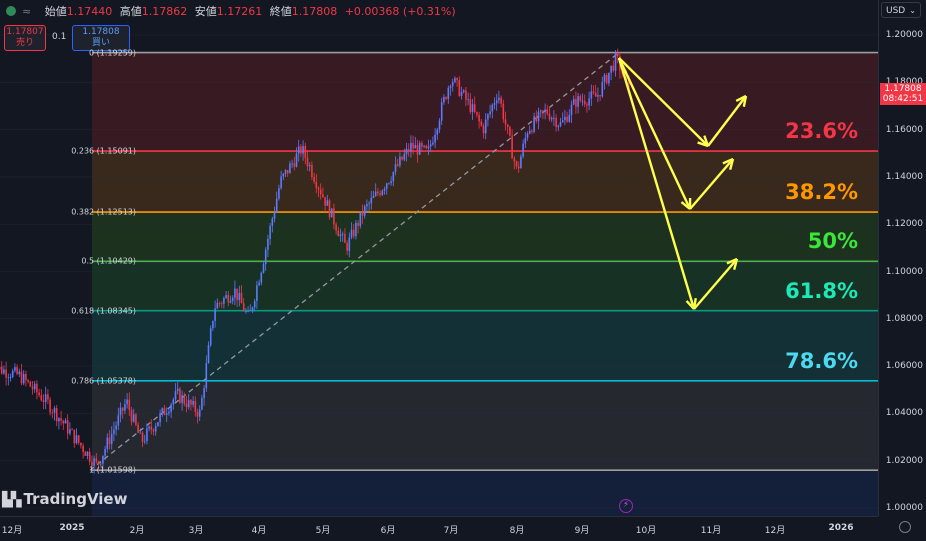 The width and height of the screenshot is (926, 541). Describe the element at coordinates (901, 10) in the screenshot. I see `currency-select: USD⌄` at that location.